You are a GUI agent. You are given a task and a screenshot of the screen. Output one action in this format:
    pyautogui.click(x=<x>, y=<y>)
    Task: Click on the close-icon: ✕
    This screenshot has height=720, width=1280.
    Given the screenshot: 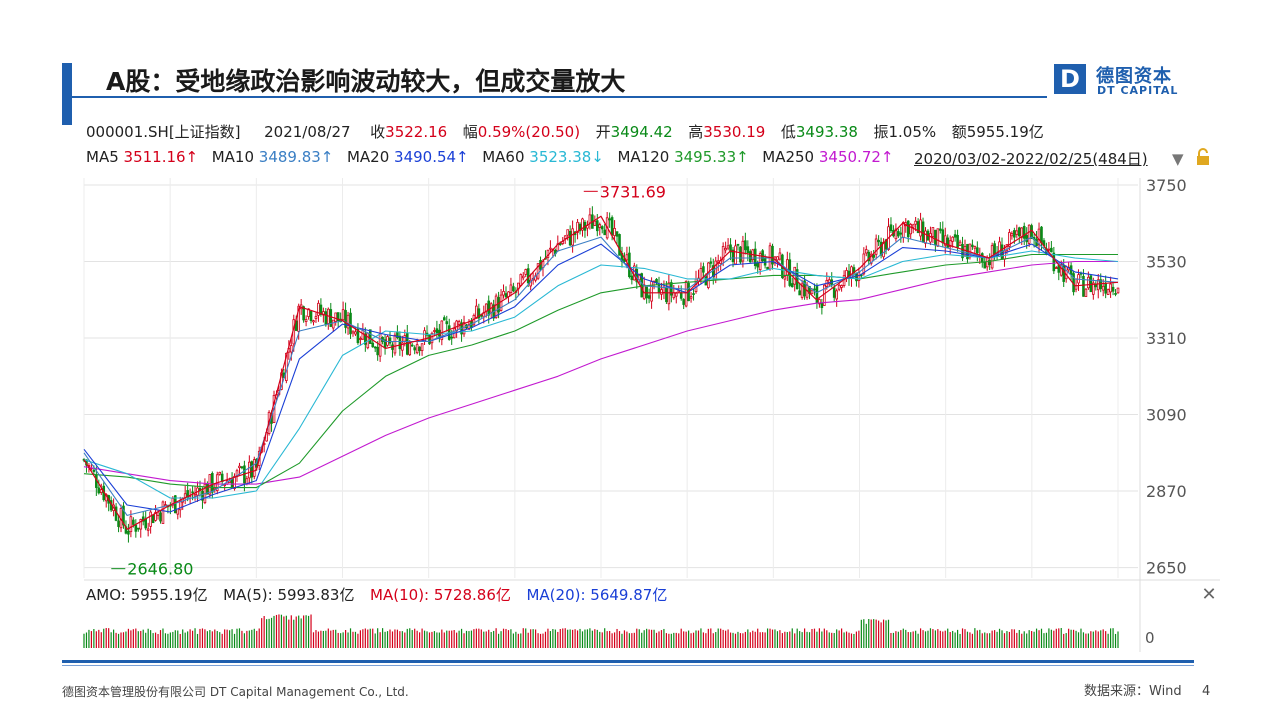 What is the action you would take?
    pyautogui.click(x=1209, y=594)
    